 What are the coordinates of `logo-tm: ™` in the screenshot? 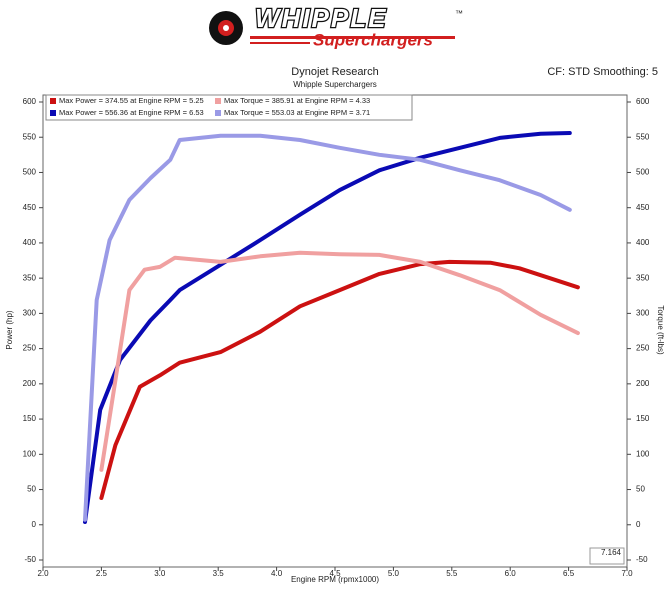 It's located at (459, 13).